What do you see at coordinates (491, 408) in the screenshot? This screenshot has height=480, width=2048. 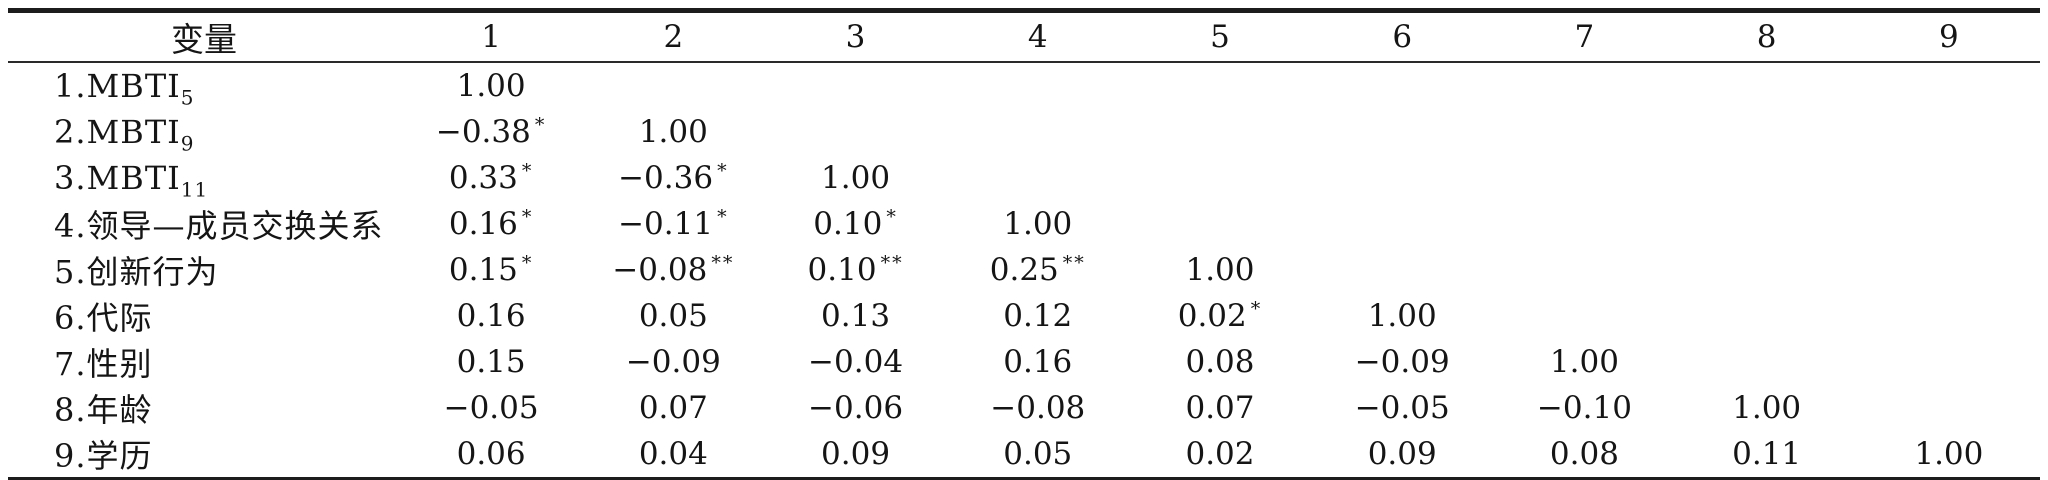 I see `cell-r8-c1: −0.05` at bounding box center [491, 408].